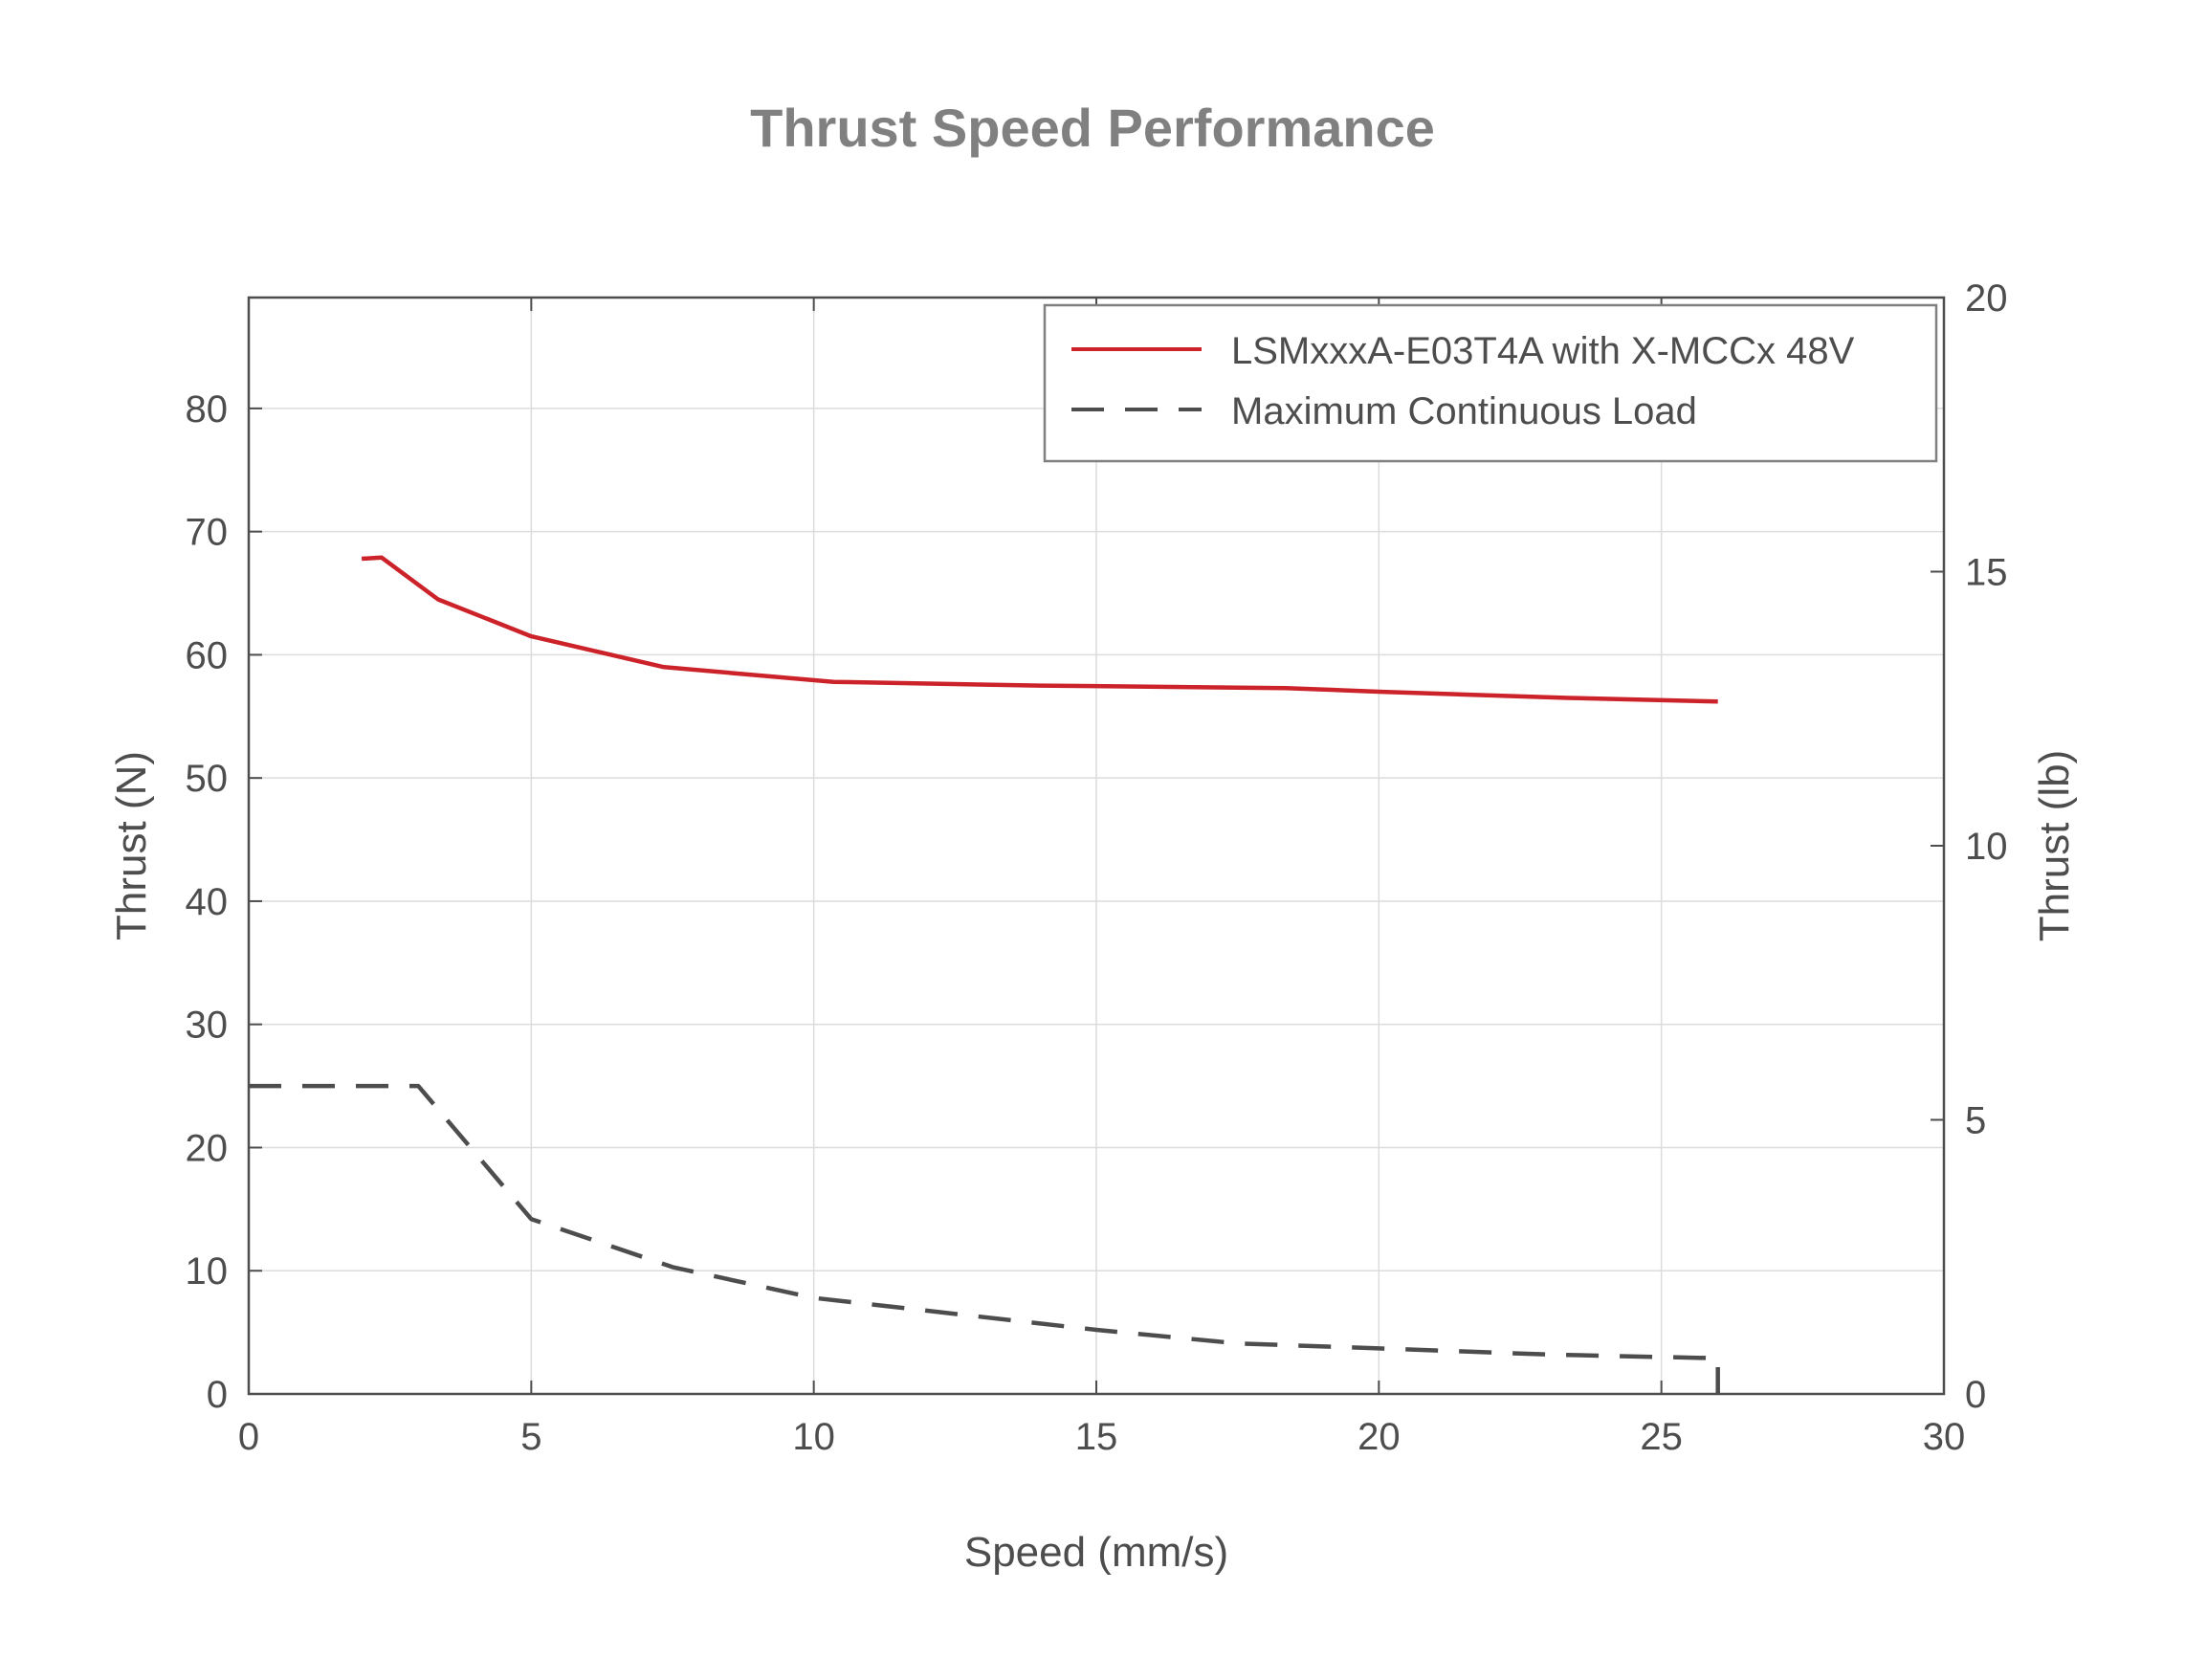 The image size is (2185, 1680). I want to click on y-right-tick-label: 15, so click(1986, 573).